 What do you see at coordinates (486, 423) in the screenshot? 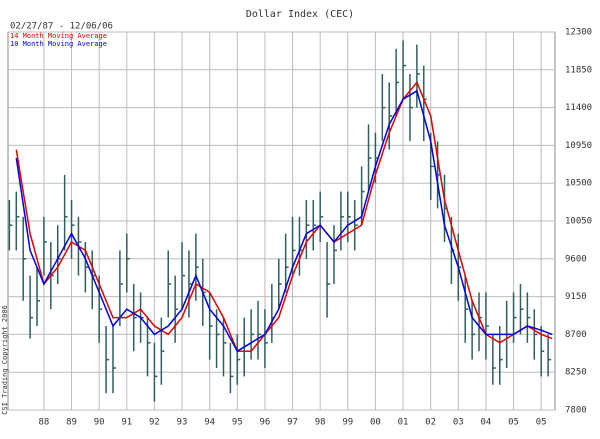
I see `x-tick-label: 04` at bounding box center [486, 423].